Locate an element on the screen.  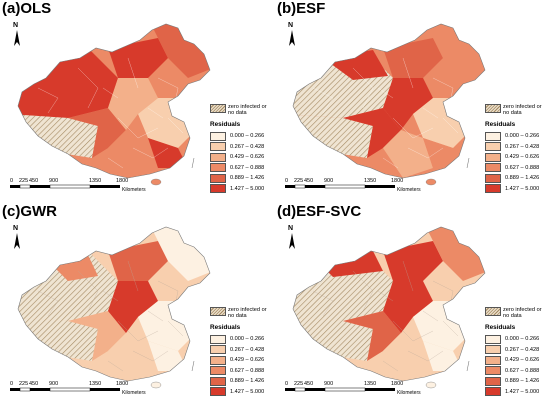
scale-tick: 225 is located at coordinates (24, 181).